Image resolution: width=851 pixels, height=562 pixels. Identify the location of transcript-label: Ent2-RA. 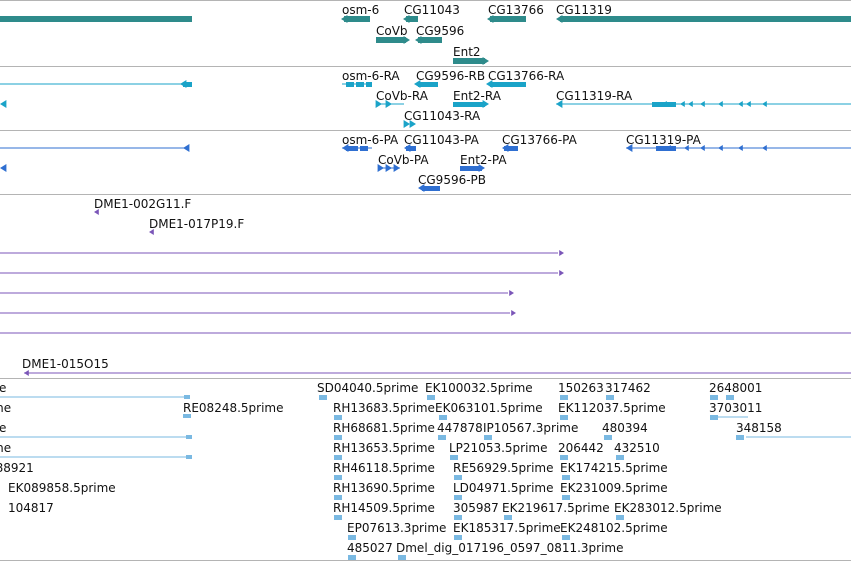
(477, 96).